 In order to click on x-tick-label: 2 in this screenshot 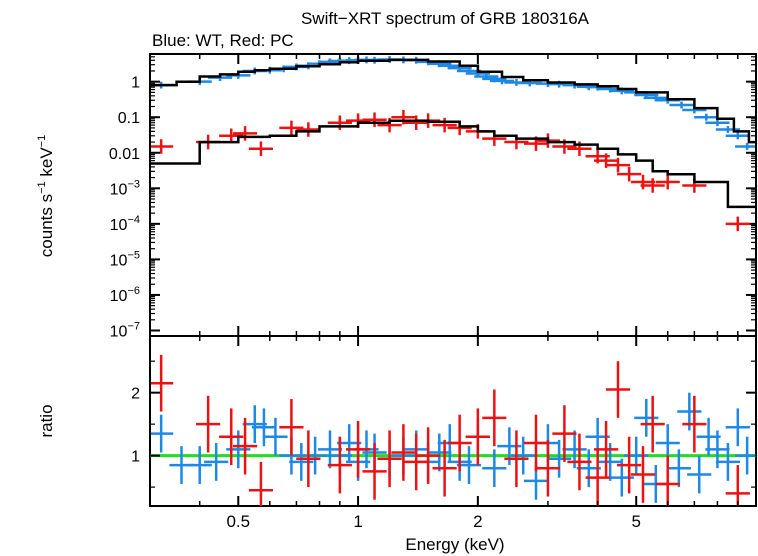, I will do `click(477, 521)`.